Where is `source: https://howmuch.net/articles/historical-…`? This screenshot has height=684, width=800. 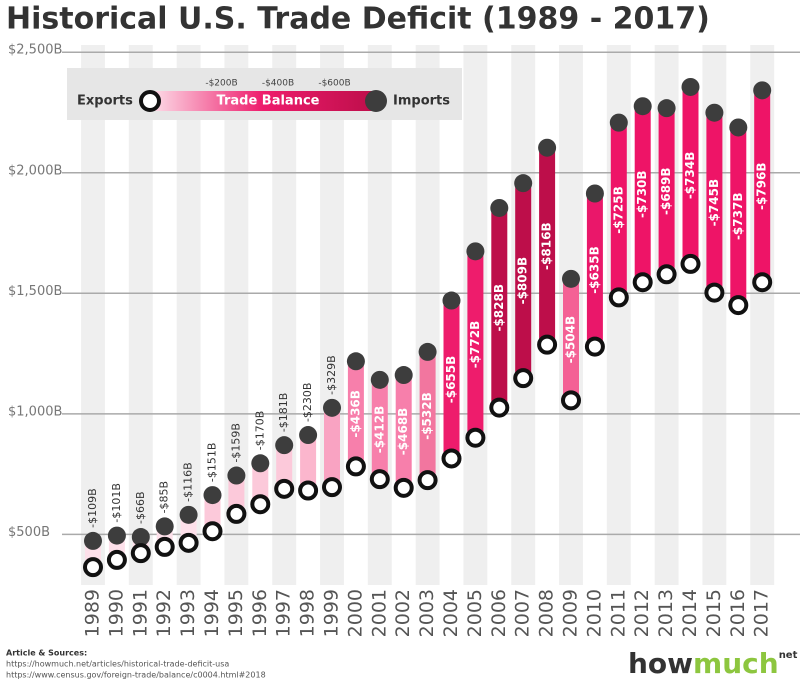 source: https://howmuch.net/articles/historical-… is located at coordinates (117, 664).